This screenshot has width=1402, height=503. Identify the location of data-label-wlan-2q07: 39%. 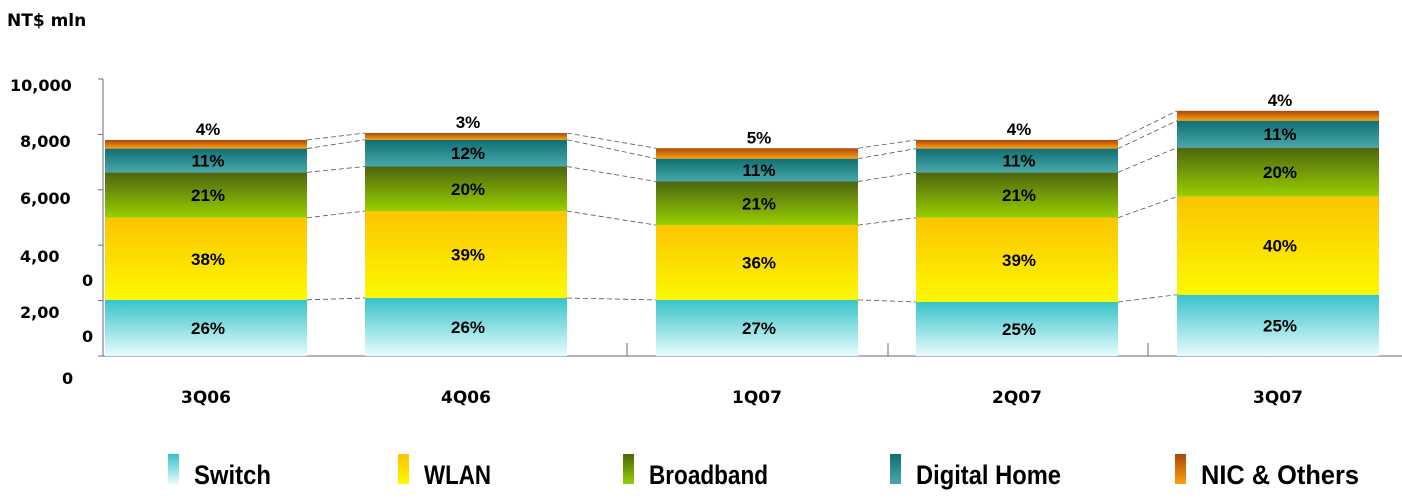
(1019, 260).